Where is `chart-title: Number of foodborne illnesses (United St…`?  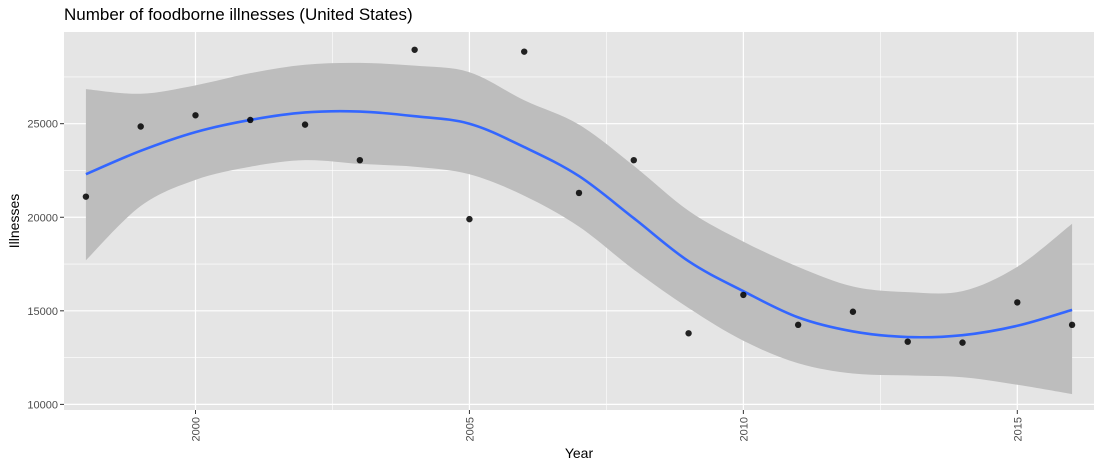
chart-title: Number of foodborne illnesses (United St… is located at coordinates (238, 14).